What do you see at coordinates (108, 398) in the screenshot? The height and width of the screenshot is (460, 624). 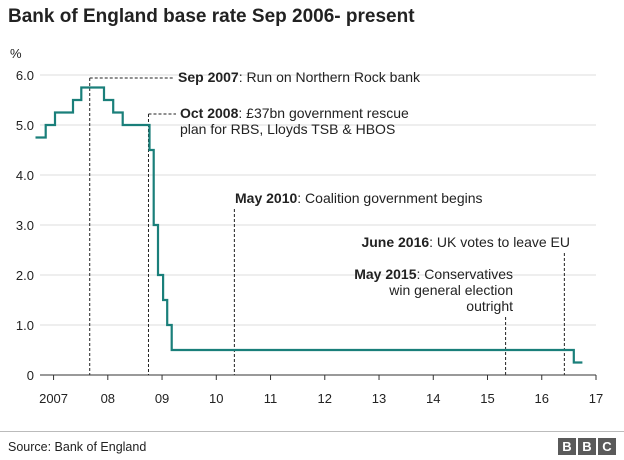 I see `x-tick-label: 08` at bounding box center [108, 398].